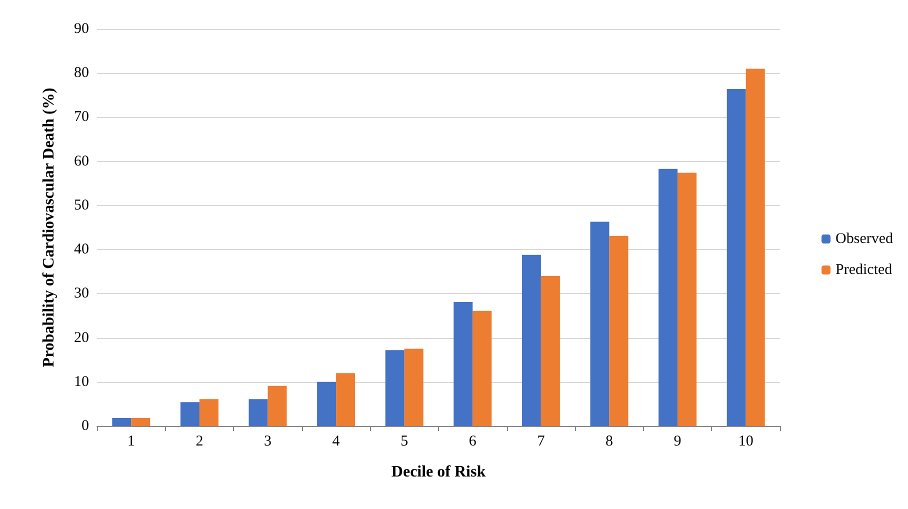 The width and height of the screenshot is (908, 509). I want to click on y-tick-label: 90, so click(81, 29).